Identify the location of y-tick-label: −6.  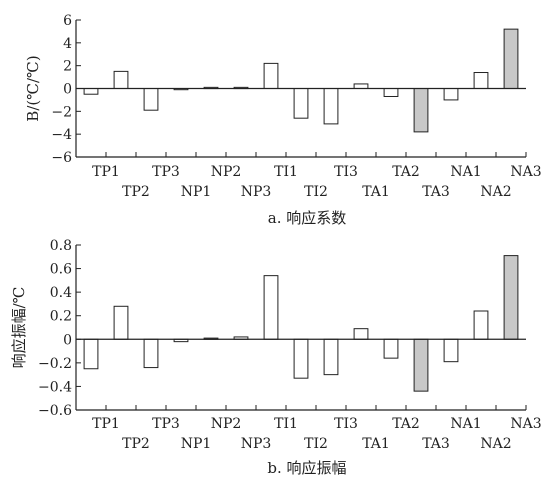
(61, 158).